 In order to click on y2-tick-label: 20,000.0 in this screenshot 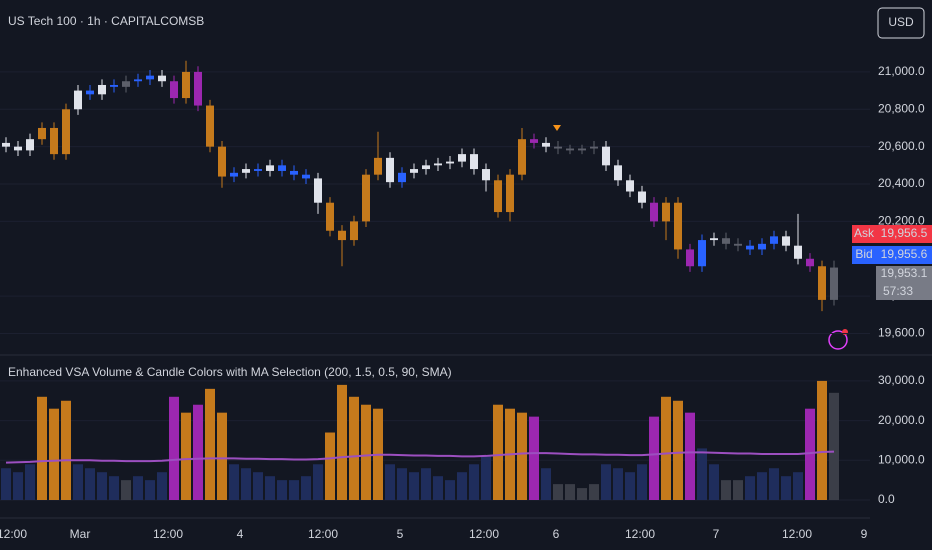, I will do `click(901, 420)`.